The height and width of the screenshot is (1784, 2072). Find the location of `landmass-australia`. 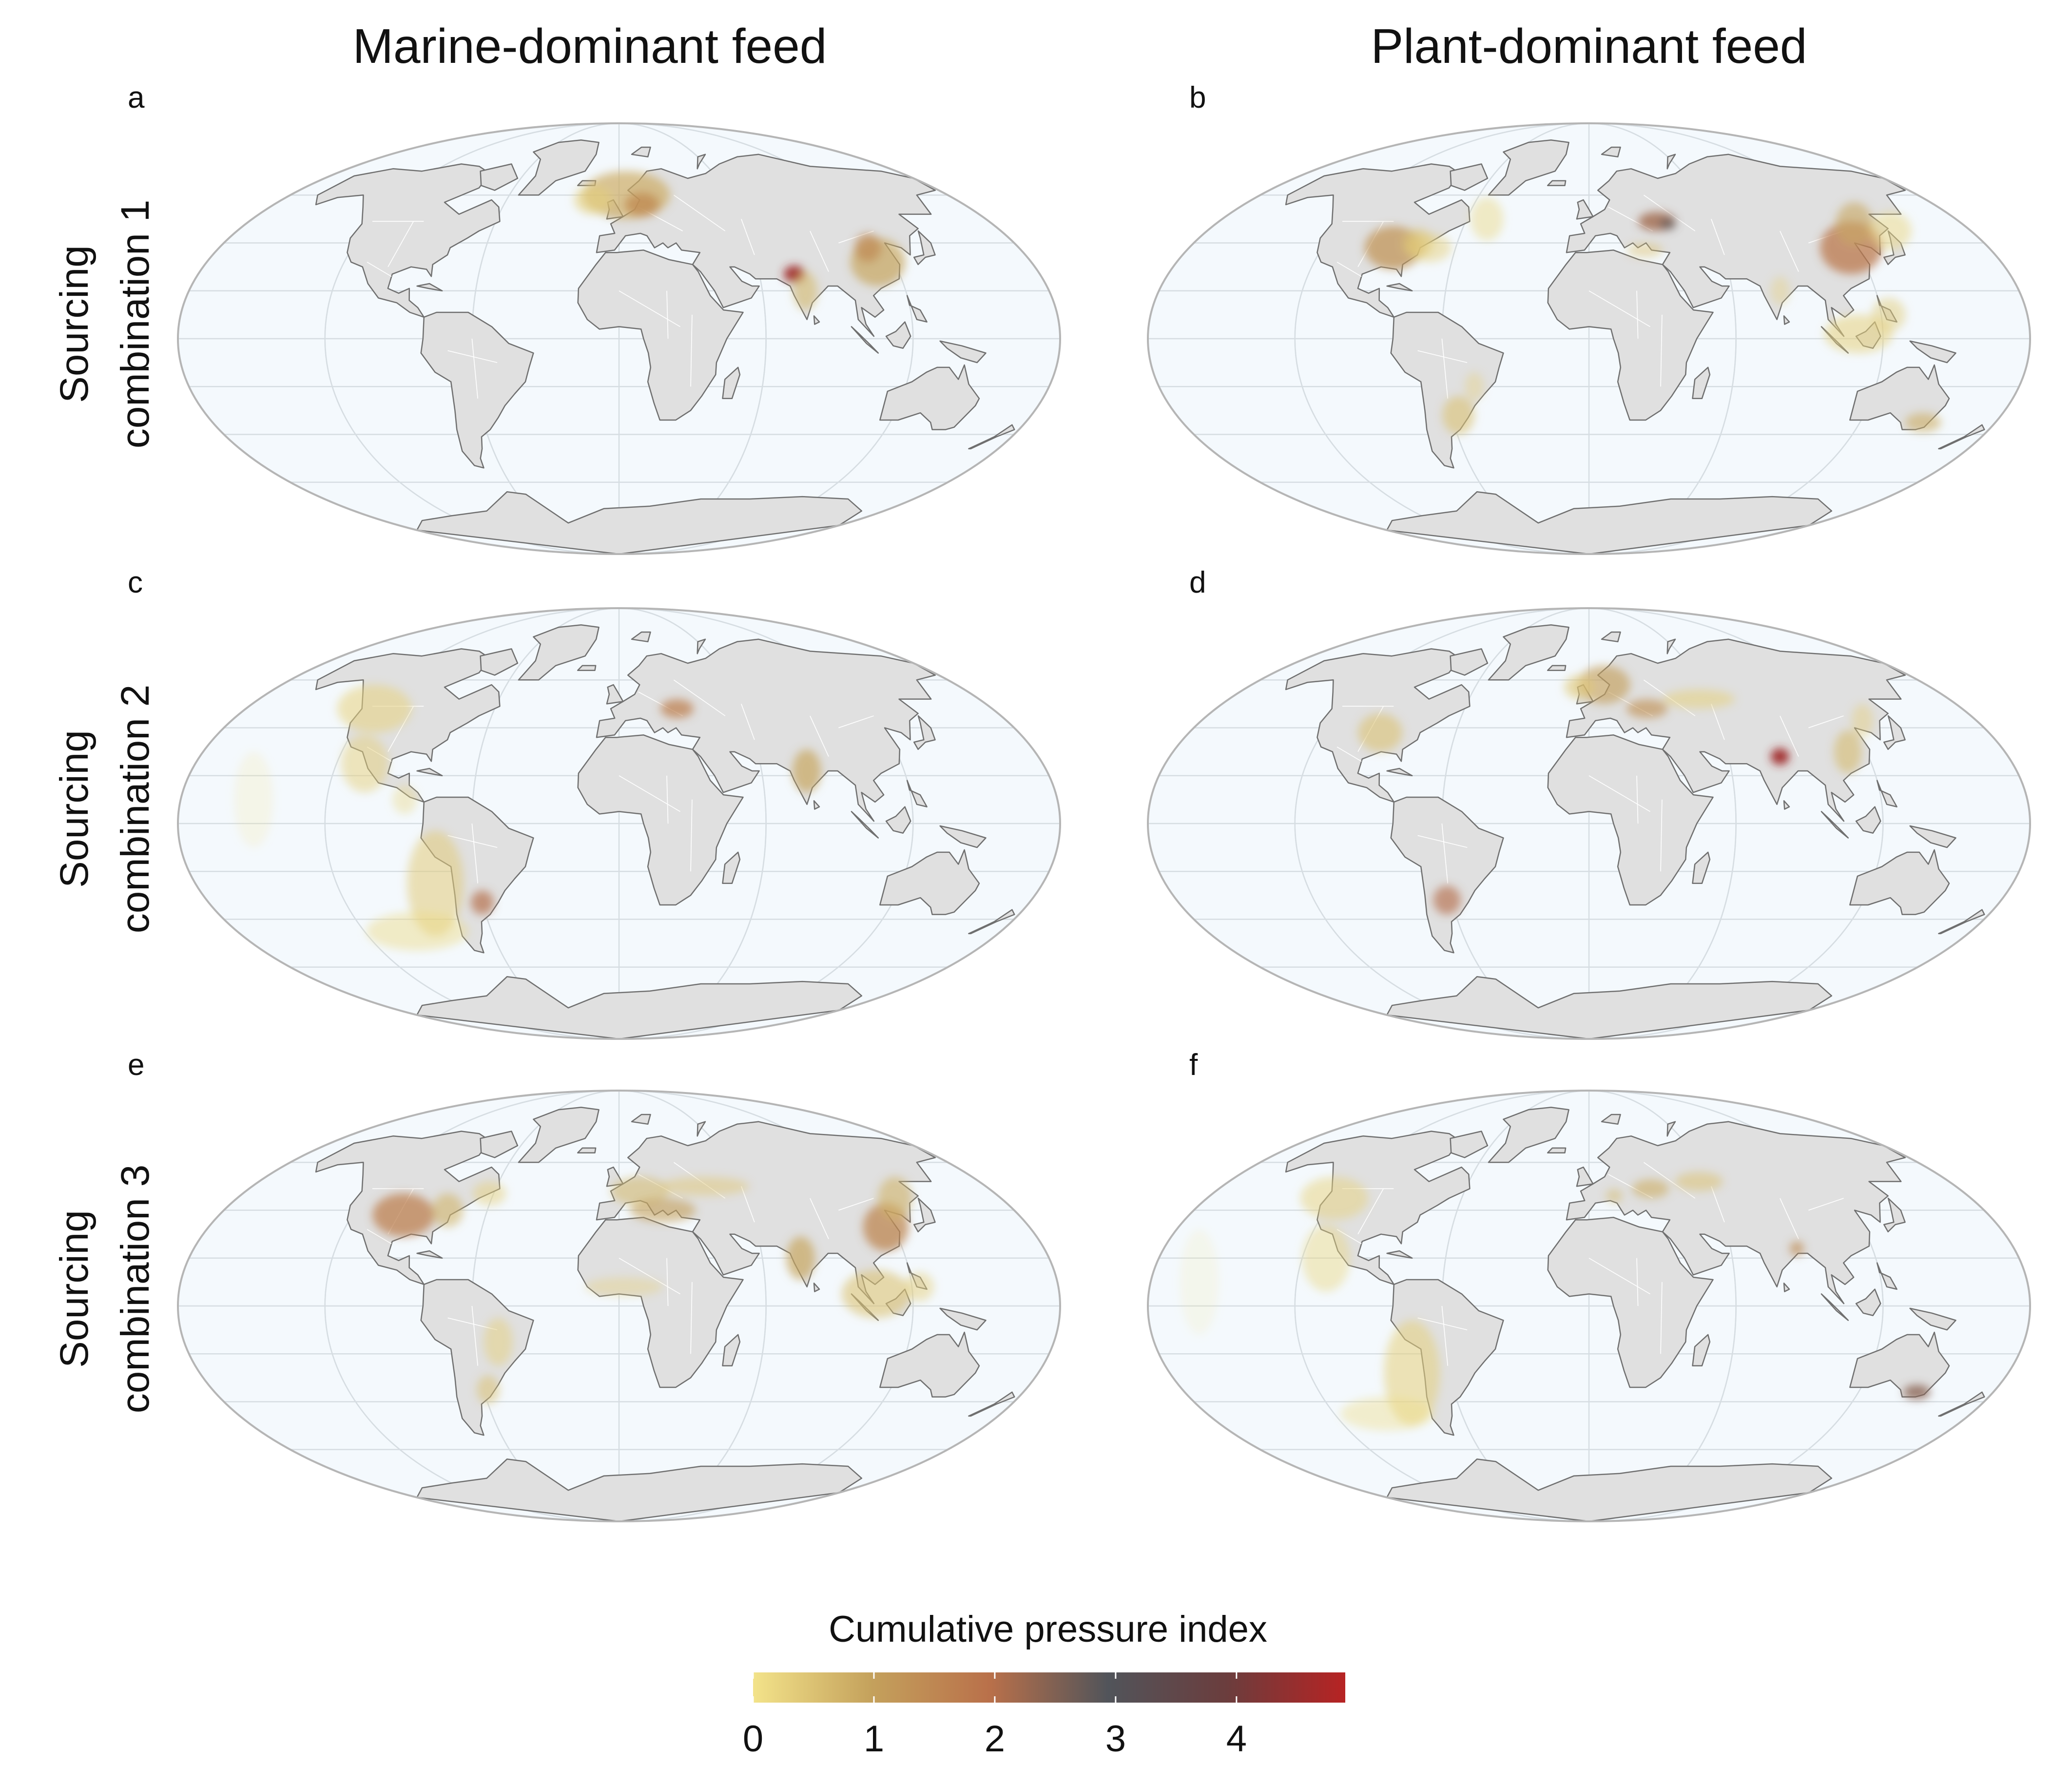

landmass-australia is located at coordinates (1899, 882).